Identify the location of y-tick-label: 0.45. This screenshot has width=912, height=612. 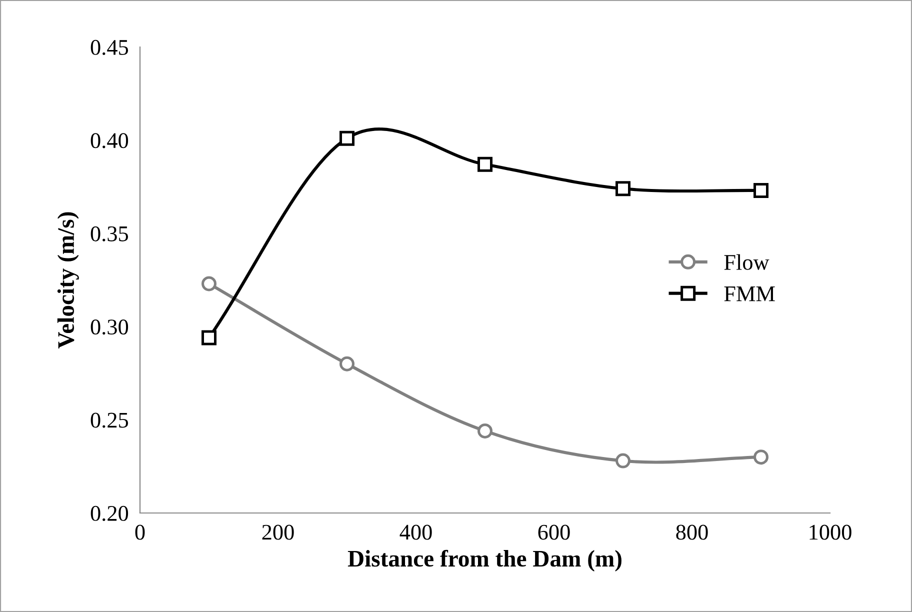
(109, 48).